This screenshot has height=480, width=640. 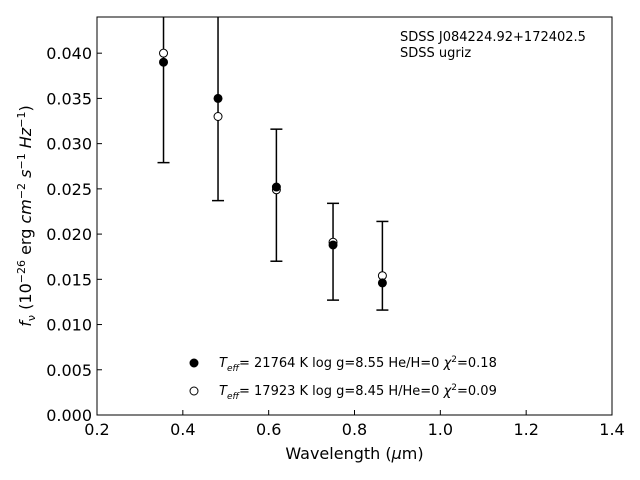 What do you see at coordinates (96, 429) in the screenshot?
I see `x-tick-label: 0.2` at bounding box center [96, 429].